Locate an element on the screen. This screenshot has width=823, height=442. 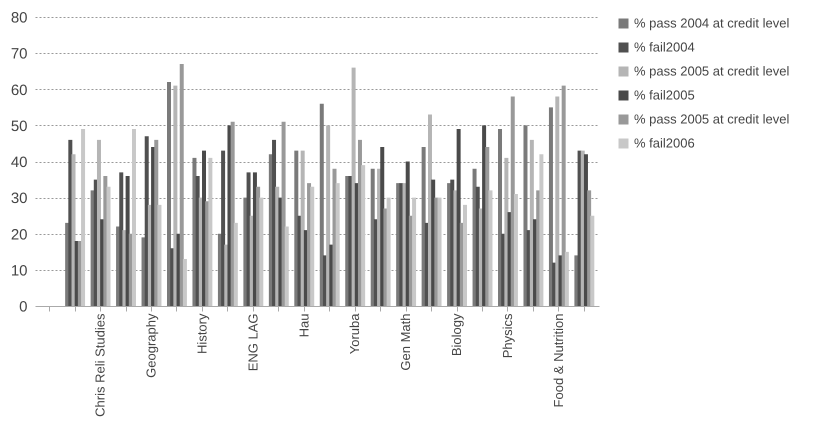
x-tick-label: Physics is located at coordinates (507, 335).